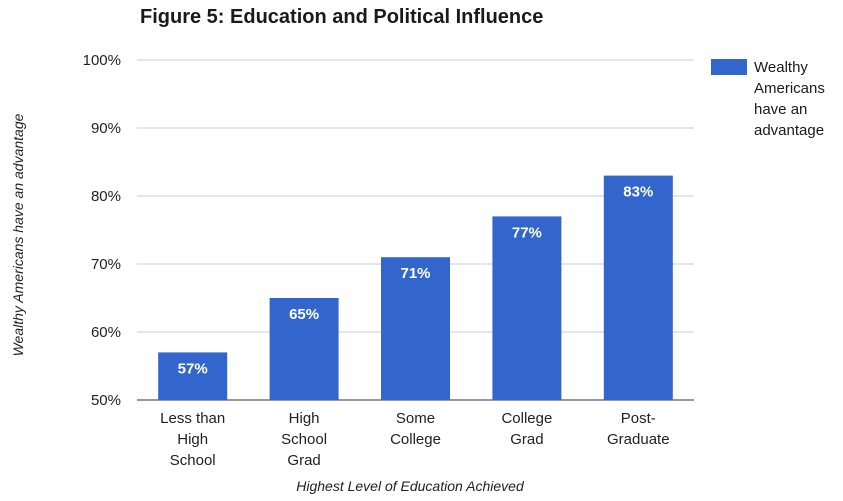 The height and width of the screenshot is (501, 843). What do you see at coordinates (729, 67) in the screenshot?
I see `legend-swatch` at bounding box center [729, 67].